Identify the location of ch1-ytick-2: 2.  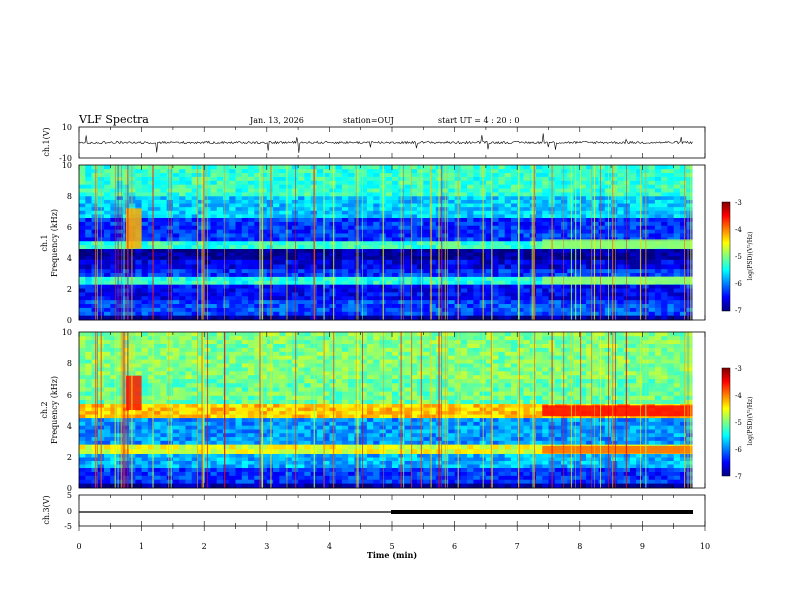
(69, 289).